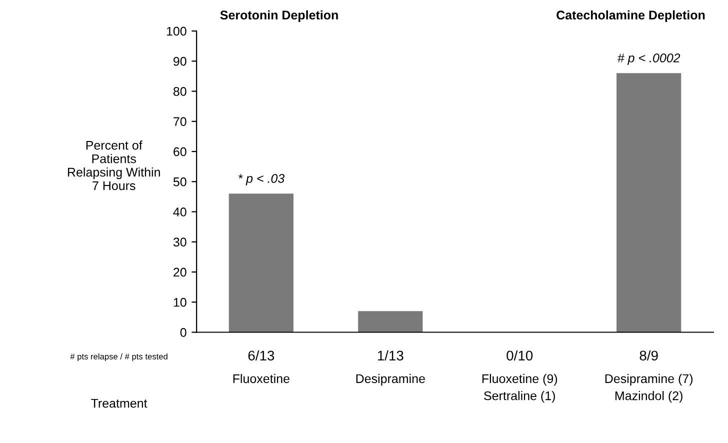 The height and width of the screenshot is (443, 728). Describe the element at coordinates (261, 180) in the screenshot. I see `annotation: * p < .03` at that location.